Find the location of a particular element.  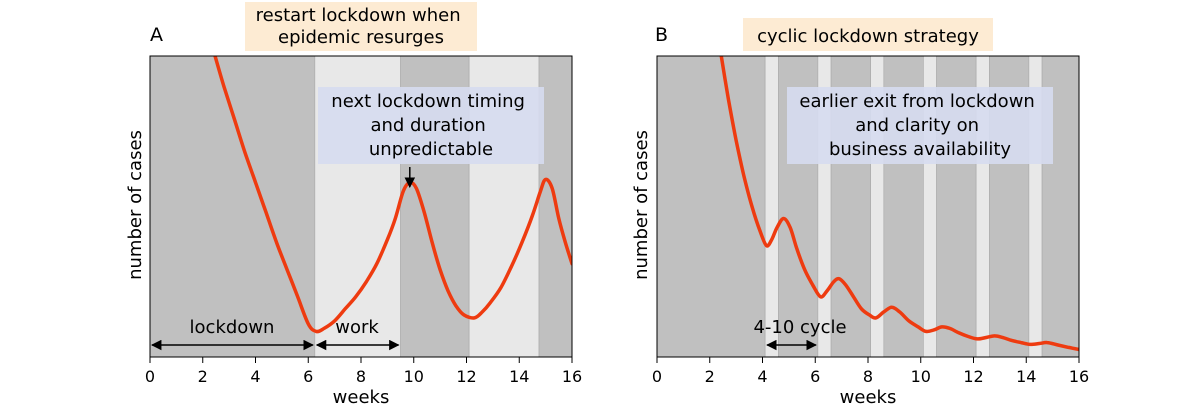

panel-letter: B is located at coordinates (661, 35).